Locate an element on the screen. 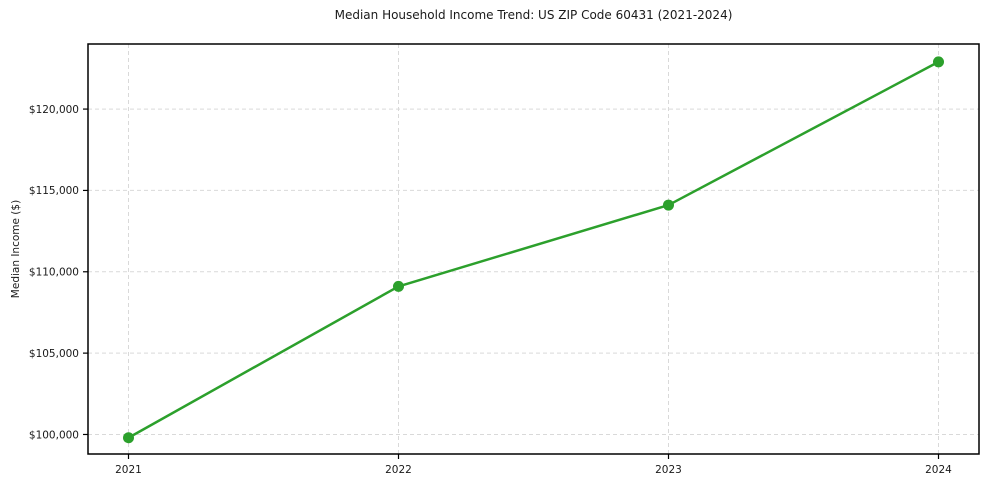 The width and height of the screenshot is (989, 490). y-tick-label: $100,000 is located at coordinates (54, 435).